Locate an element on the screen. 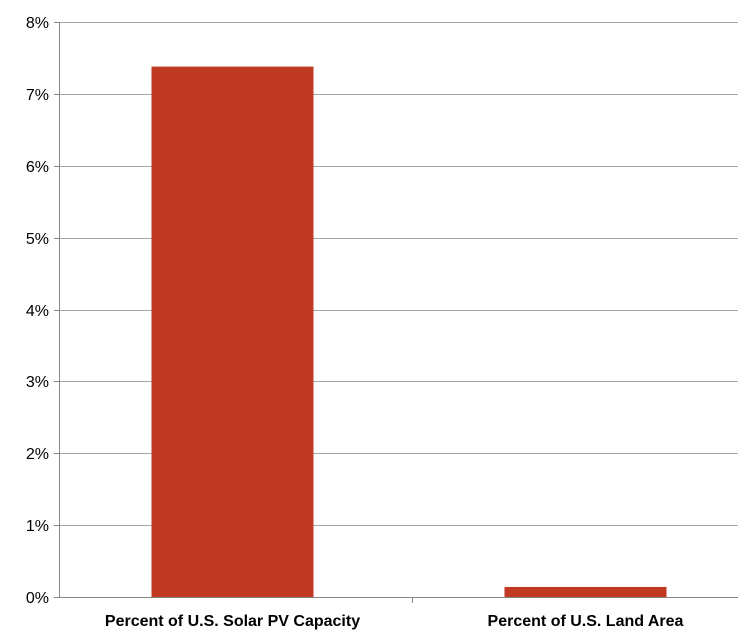 This screenshot has height=632, width=738. y-tick-label: 1% is located at coordinates (37, 526).